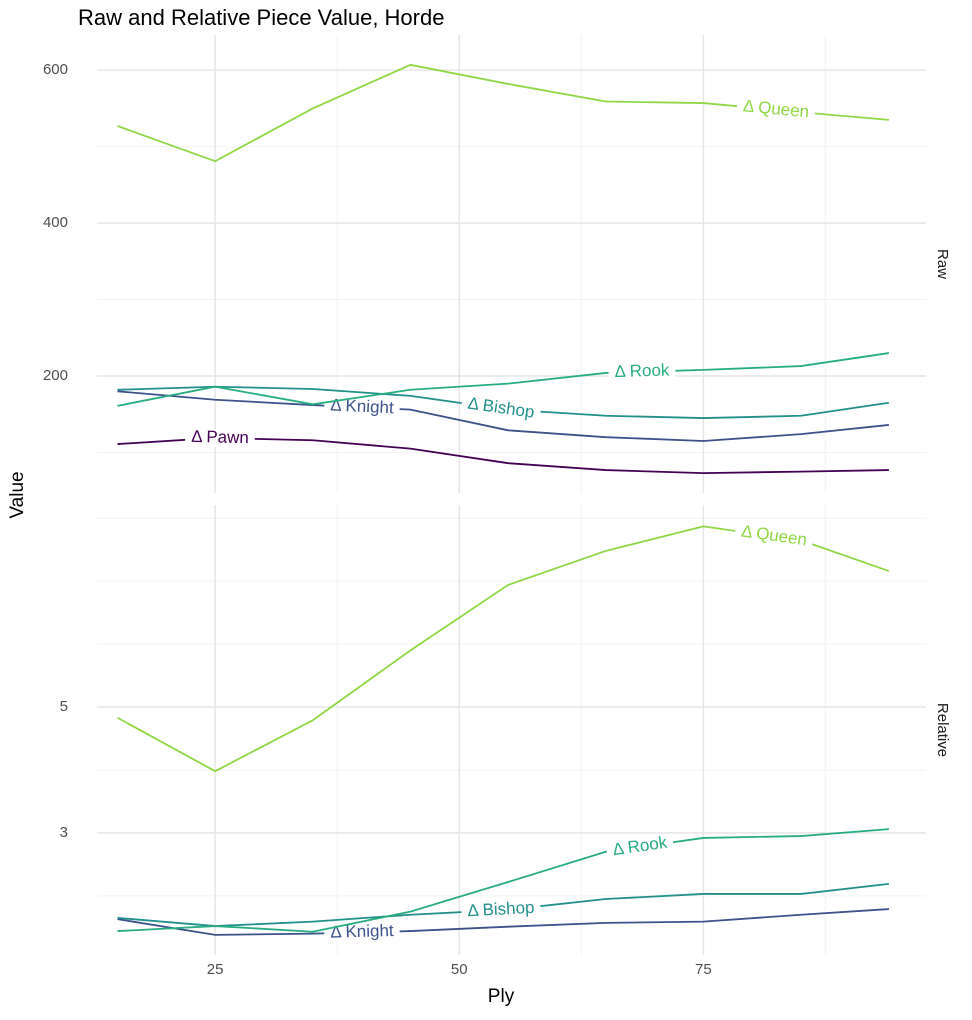 This screenshot has height=1020, width=972. What do you see at coordinates (64, 832) in the screenshot?
I see `y-tick-label: 3` at bounding box center [64, 832].